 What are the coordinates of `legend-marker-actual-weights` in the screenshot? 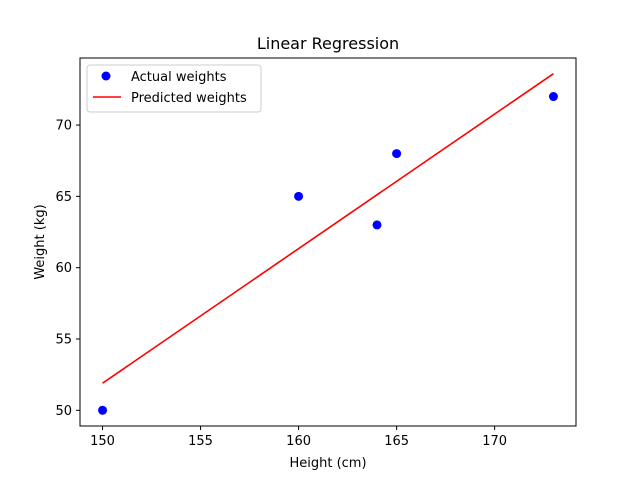 It's located at (106, 76).